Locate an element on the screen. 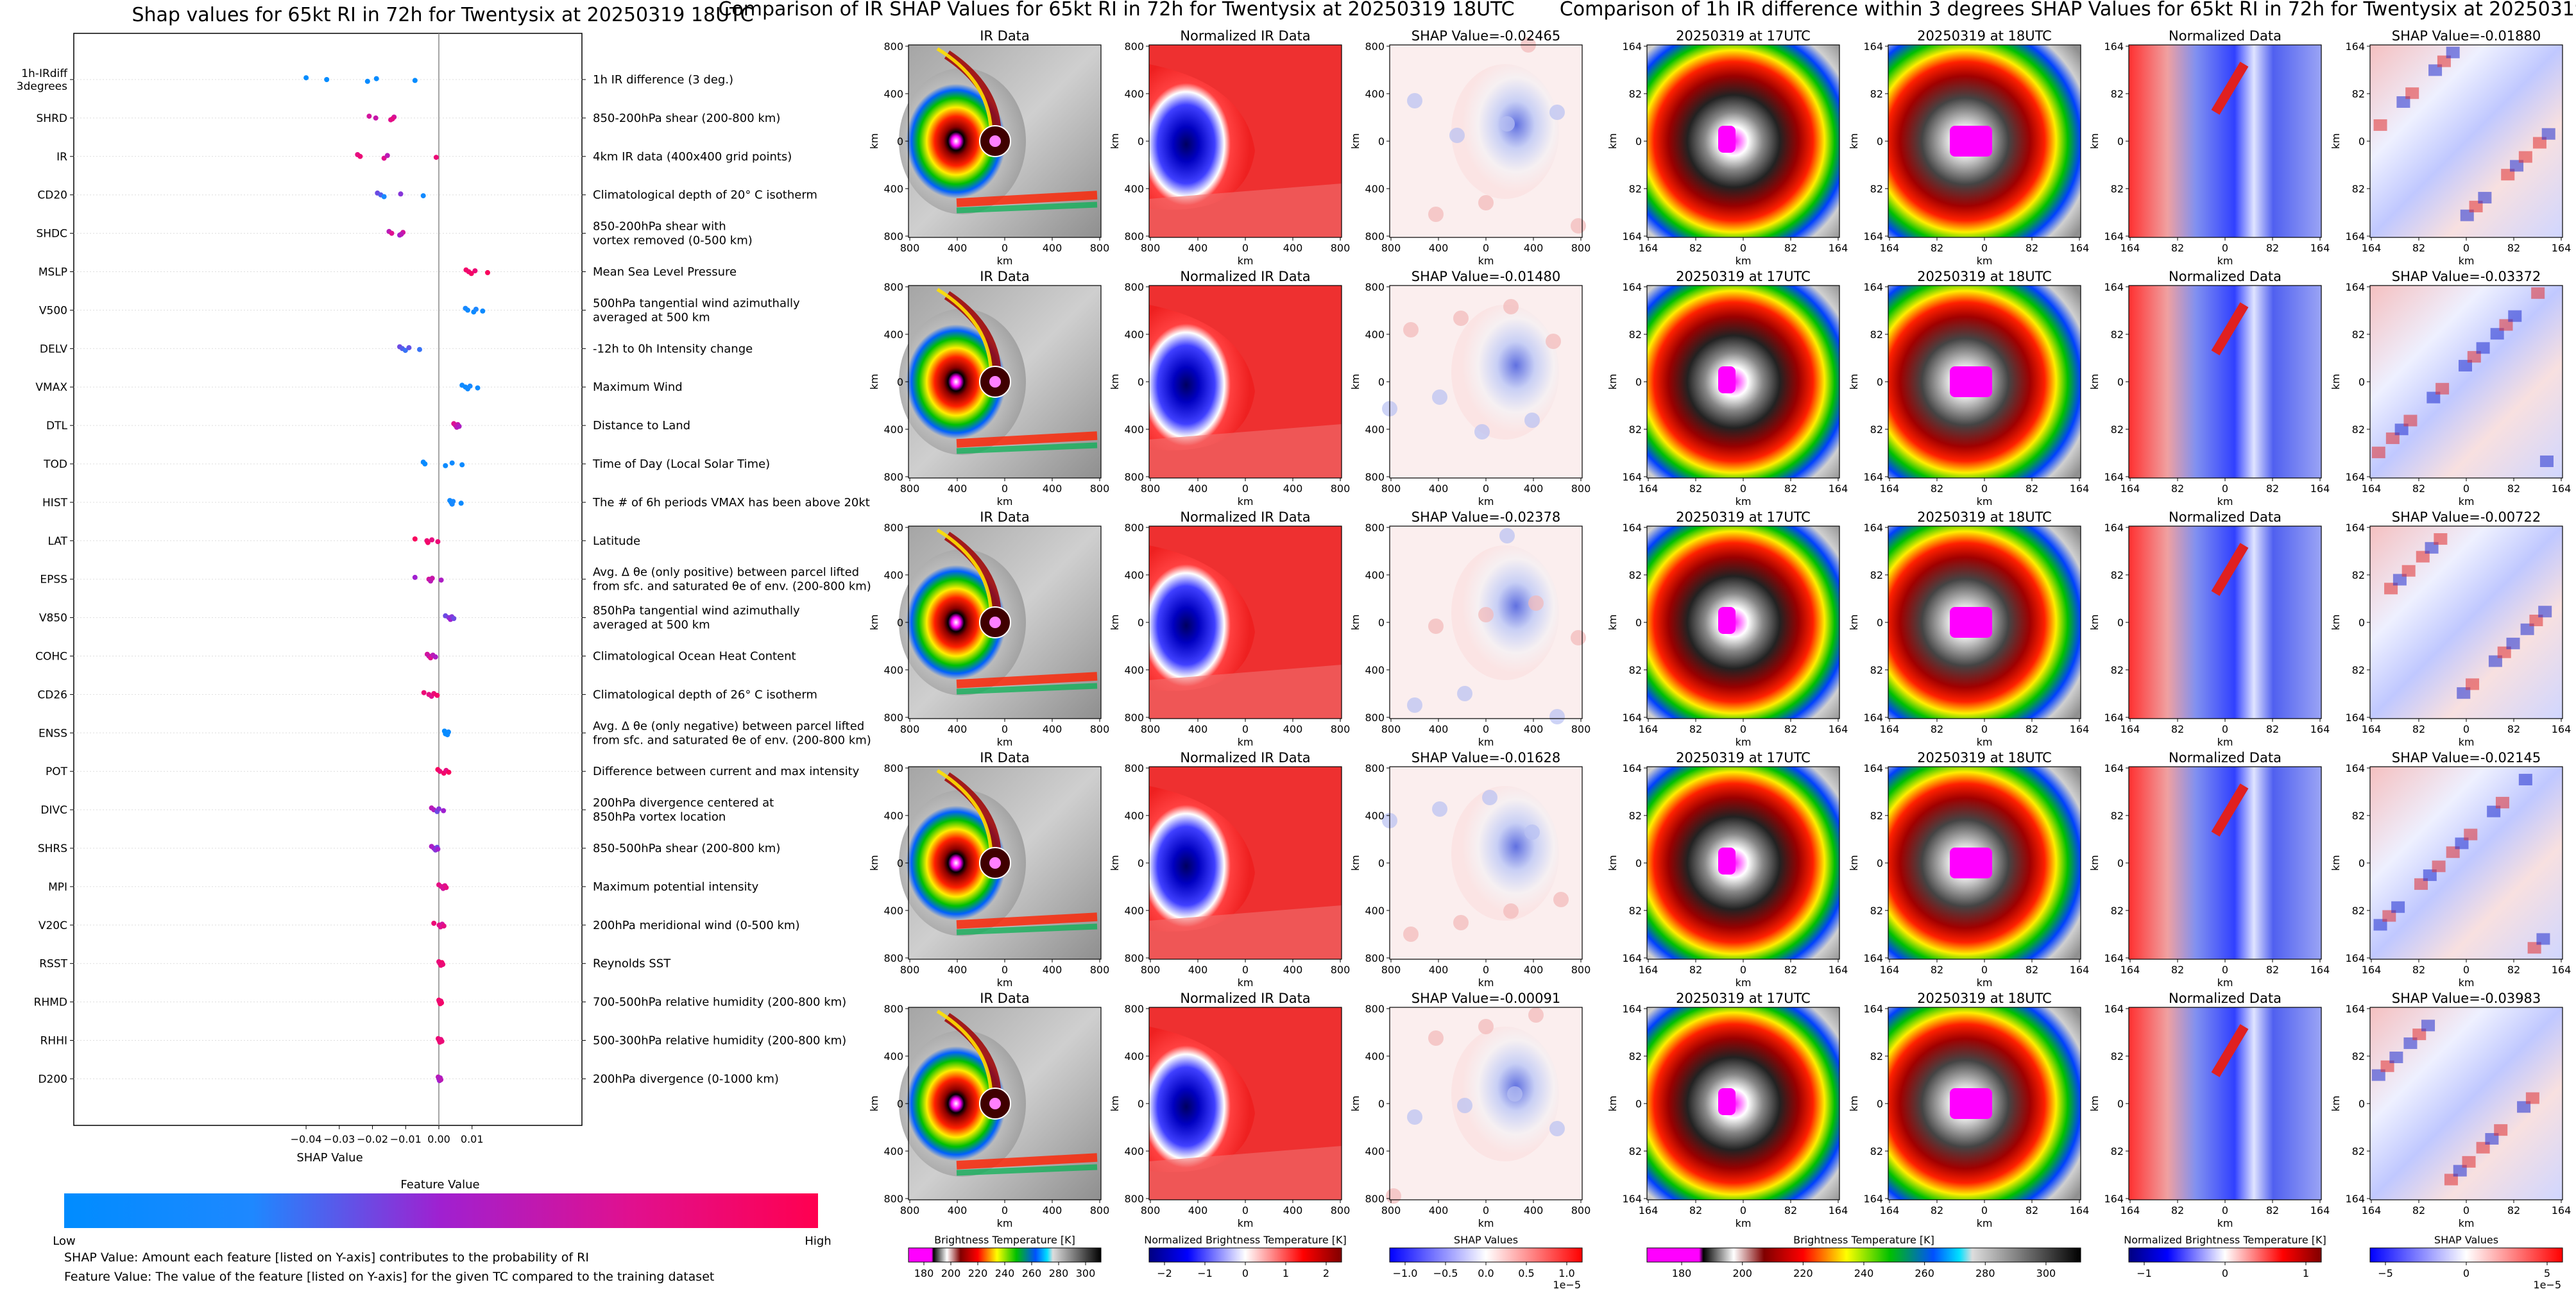  subplot-title: SHAP Value=-0.00091 is located at coordinates (1486, 998).